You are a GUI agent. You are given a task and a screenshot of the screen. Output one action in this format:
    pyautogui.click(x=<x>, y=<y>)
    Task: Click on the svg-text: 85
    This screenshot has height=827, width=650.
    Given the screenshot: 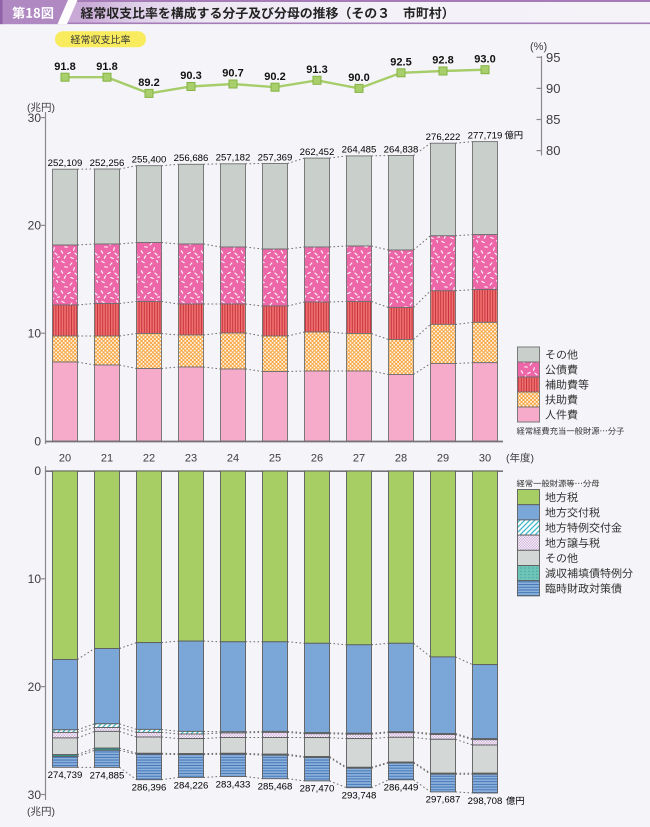 What is the action you would take?
    pyautogui.click(x=553, y=119)
    